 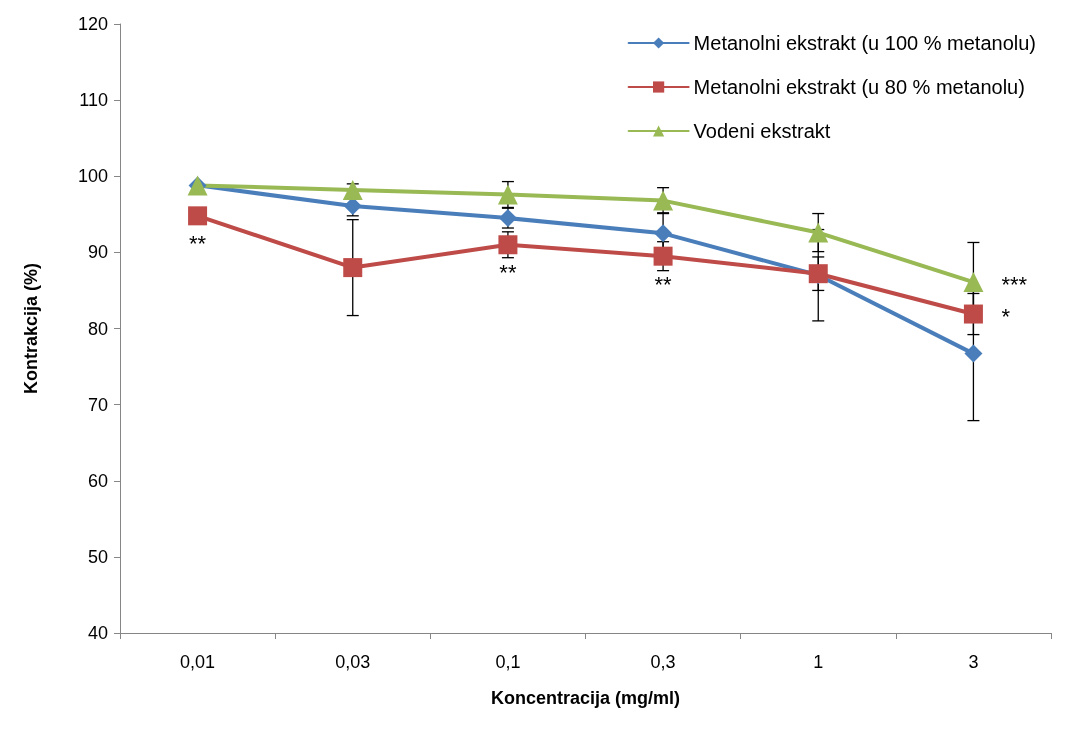 What do you see at coordinates (865, 43) in the screenshot?
I see `legend-label: Metanolni ekstrakt (u 100 % metanolu)` at bounding box center [865, 43].